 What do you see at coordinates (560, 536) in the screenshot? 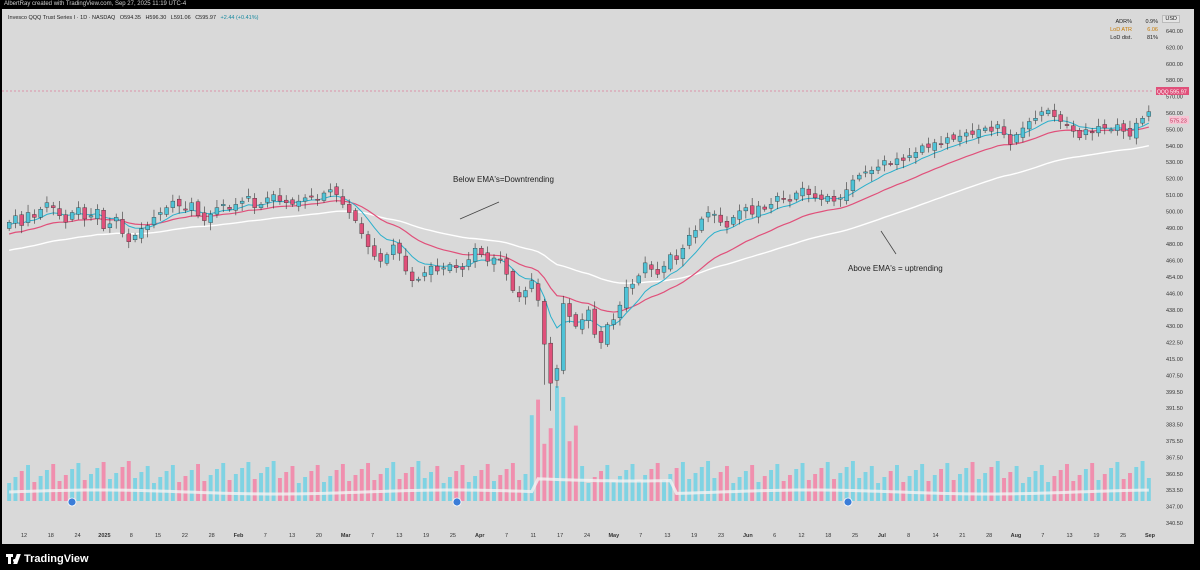
I see `time-tick-label: 17` at bounding box center [560, 536].